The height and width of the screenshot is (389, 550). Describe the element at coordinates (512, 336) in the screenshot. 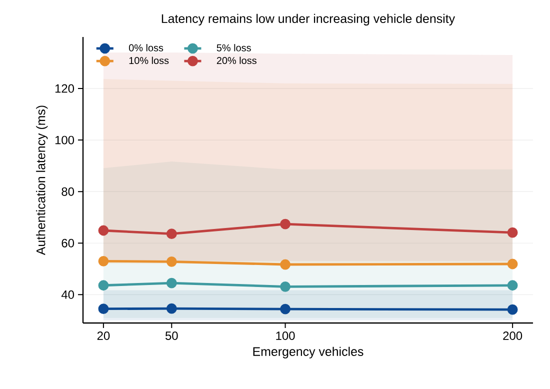

I see `x-tick-label: 200` at that location.